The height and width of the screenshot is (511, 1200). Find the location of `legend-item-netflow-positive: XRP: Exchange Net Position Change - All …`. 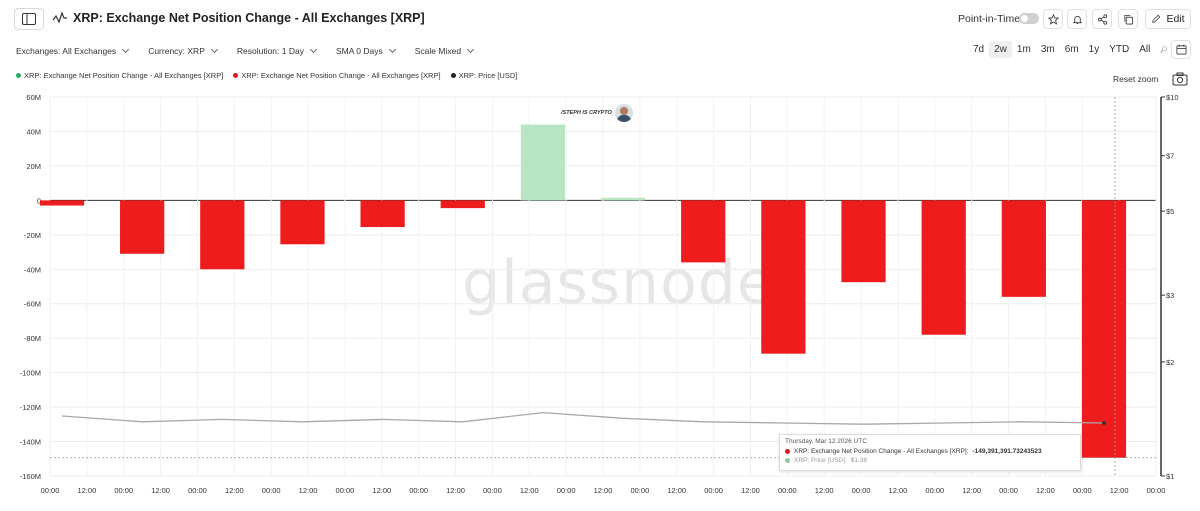

legend-item-netflow-positive: XRP: Exchange Net Position Change - All … is located at coordinates (119, 75).